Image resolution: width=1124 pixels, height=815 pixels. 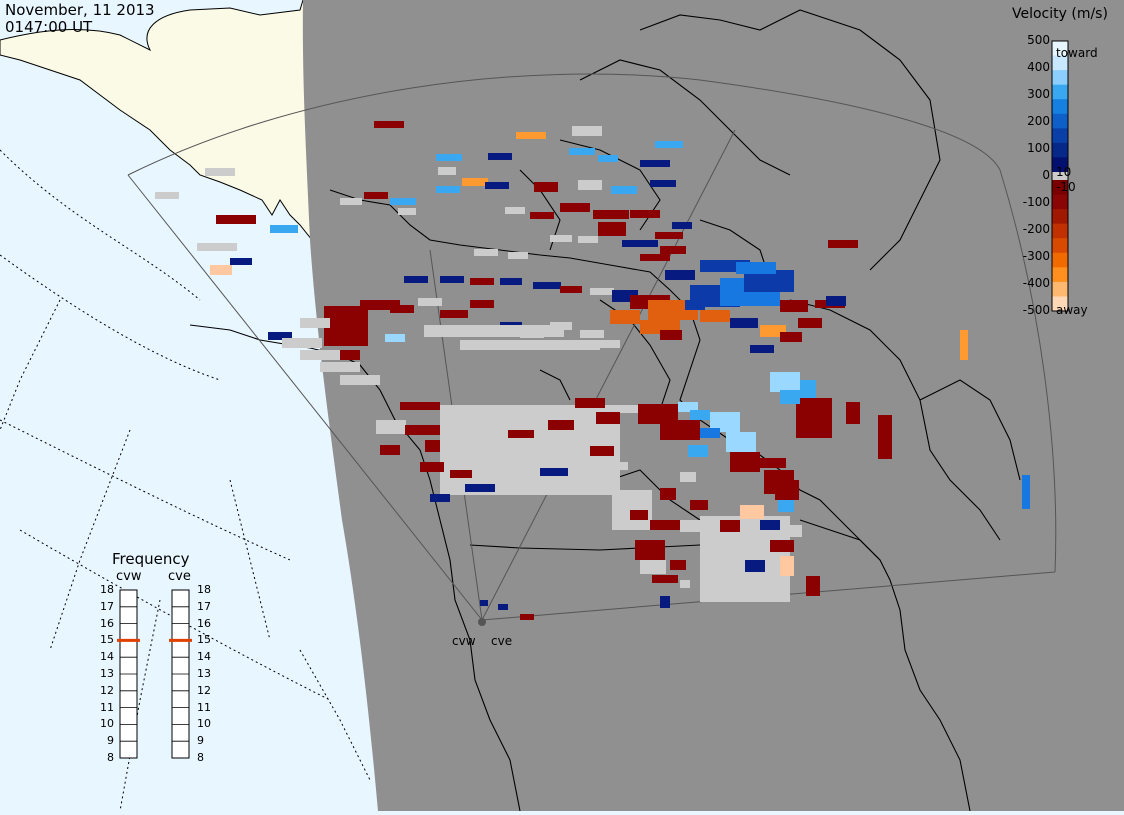 I want to click on frequency-panel, so click(x=154, y=674).